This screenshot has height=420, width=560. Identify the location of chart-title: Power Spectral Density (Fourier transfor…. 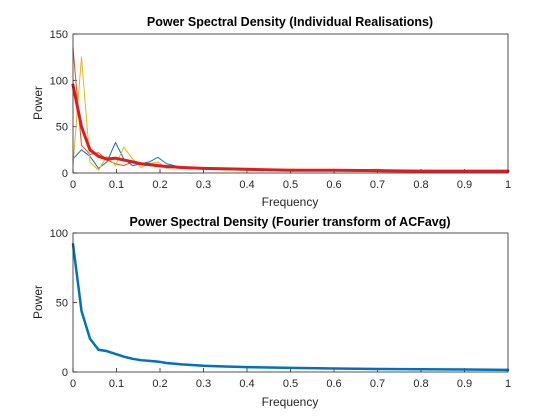
(289, 222).